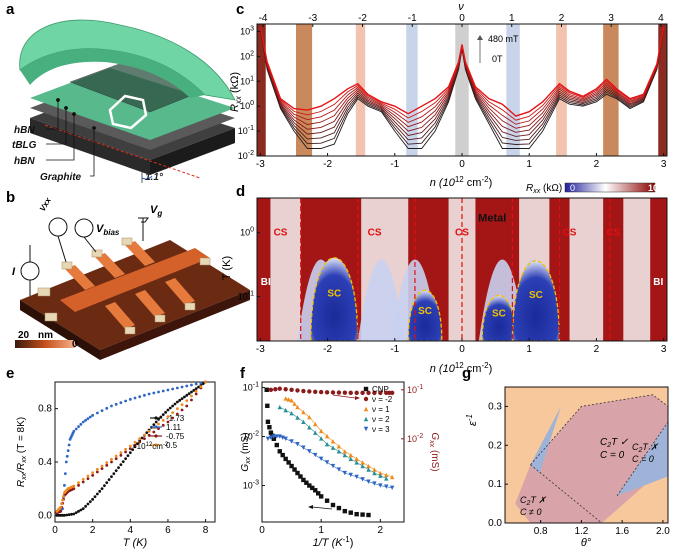 The width and height of the screenshot is (678, 549). Describe the element at coordinates (553, 493) in the screenshot. I see `region-c2t-broken-cne0` at that location.